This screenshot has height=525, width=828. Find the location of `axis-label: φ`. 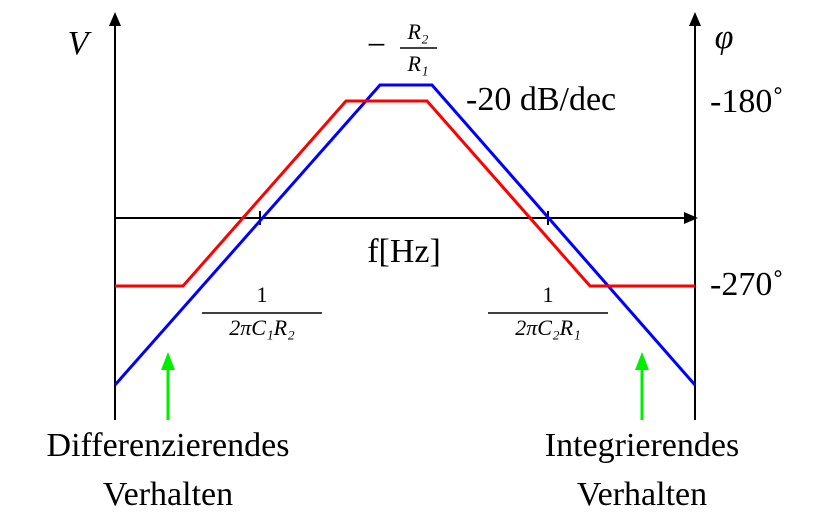

axis-label: φ is located at coordinates (724, 37).